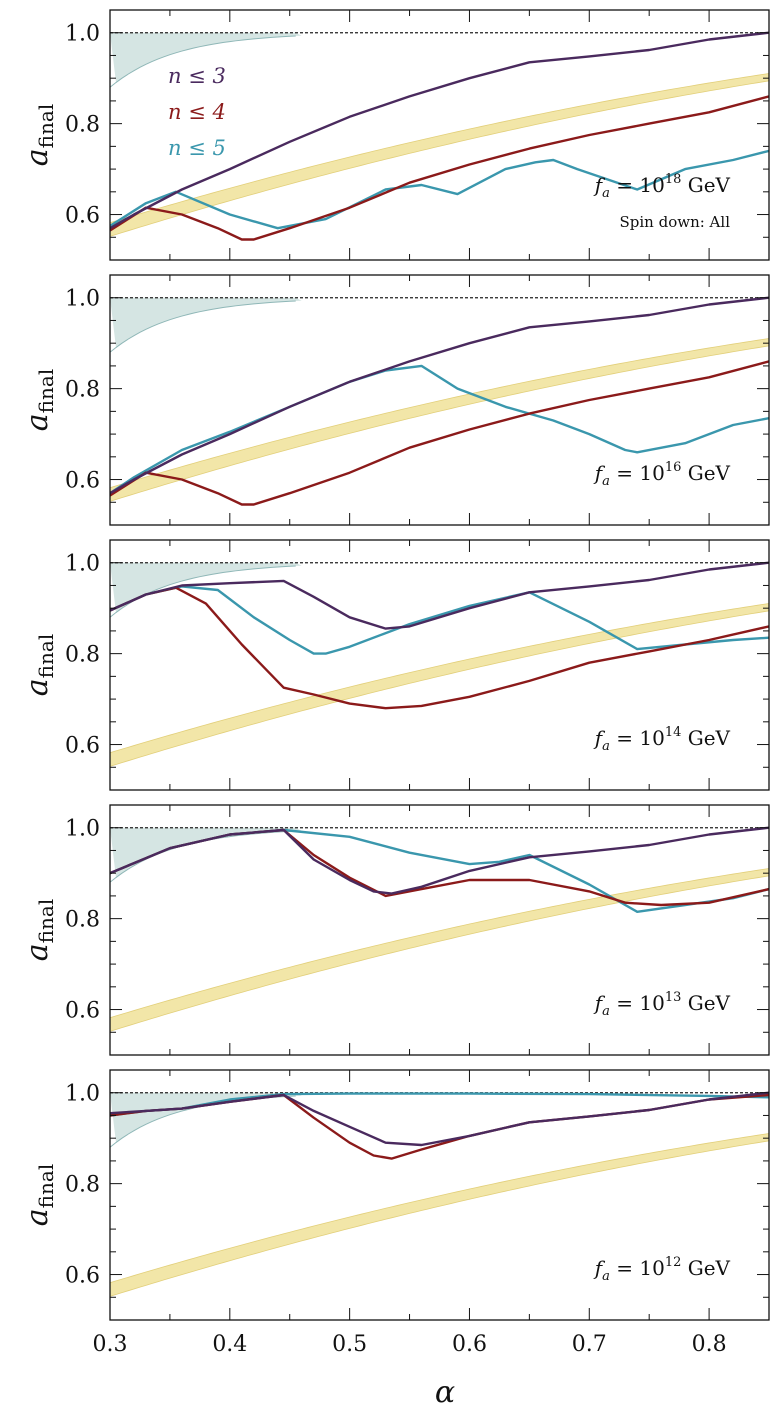  What do you see at coordinates (445, 1392) in the screenshot?
I see `x-axis-label: α` at bounding box center [445, 1392].